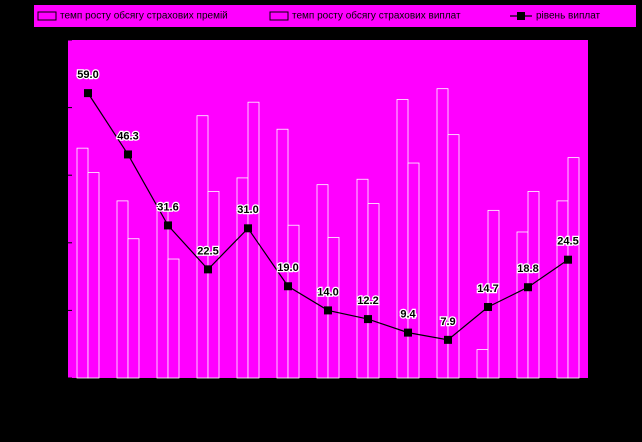 The image size is (642, 442). Describe the element at coordinates (167, 207) in the screenshot. I see `data-label: 31.6` at that location.